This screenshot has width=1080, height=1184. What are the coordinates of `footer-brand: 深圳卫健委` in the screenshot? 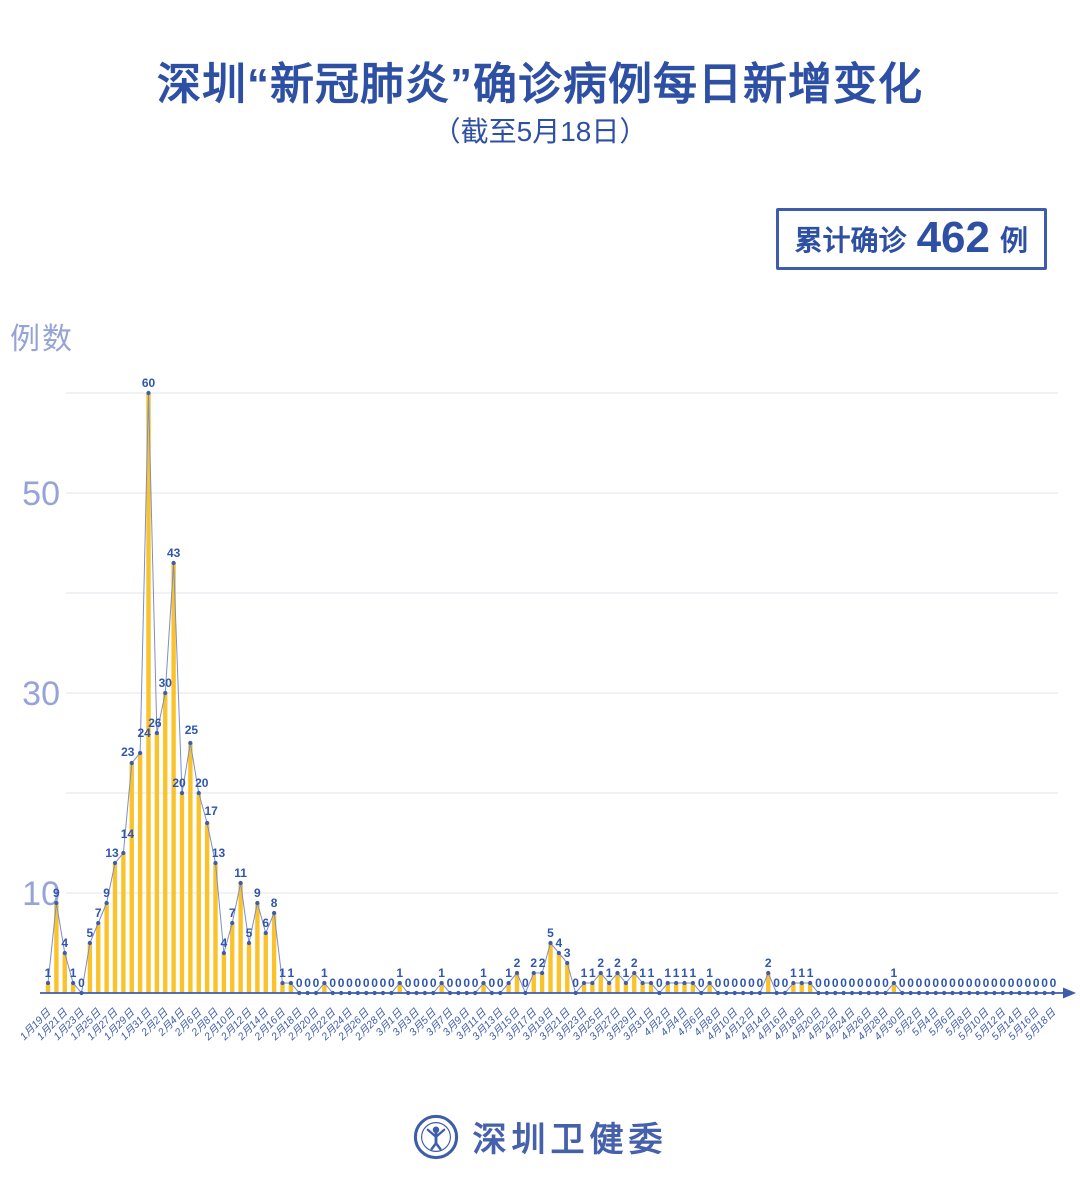 It's located at (570, 1140).